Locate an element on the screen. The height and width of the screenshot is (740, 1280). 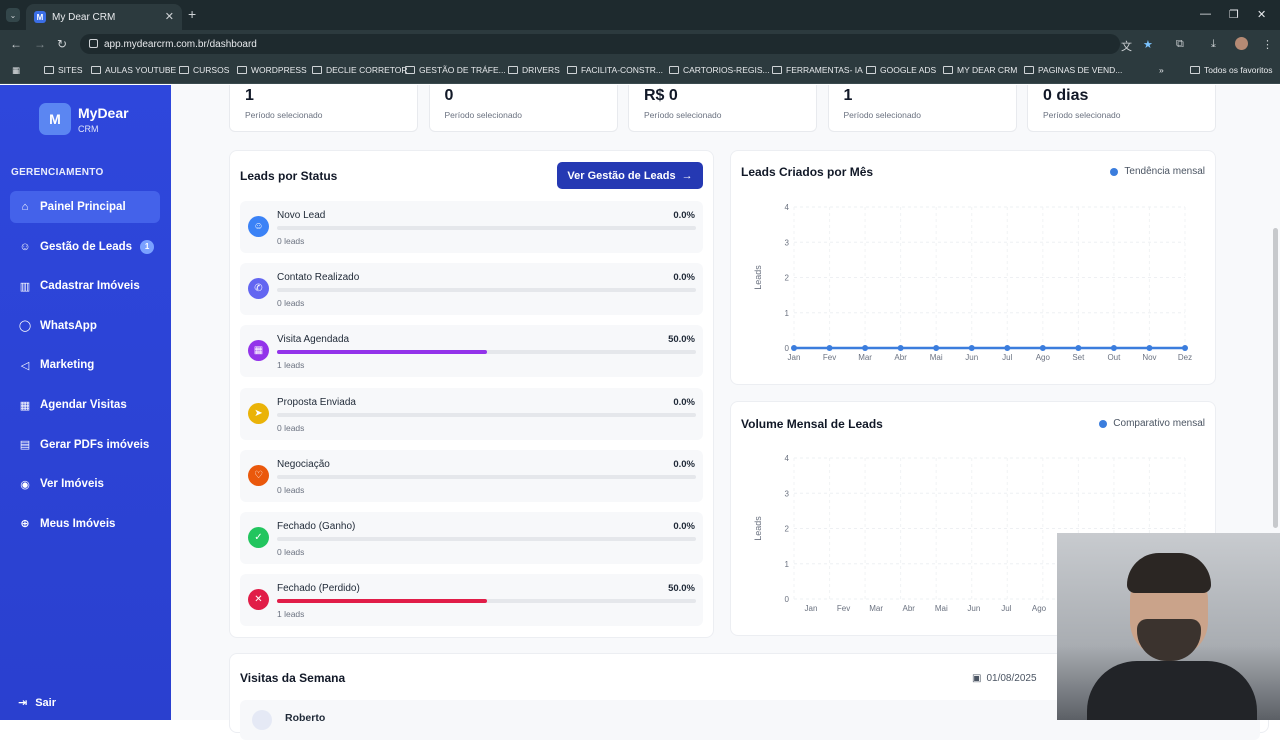
bookmark-item: AULAS YOUTUBE is located at coordinates (133, 70).